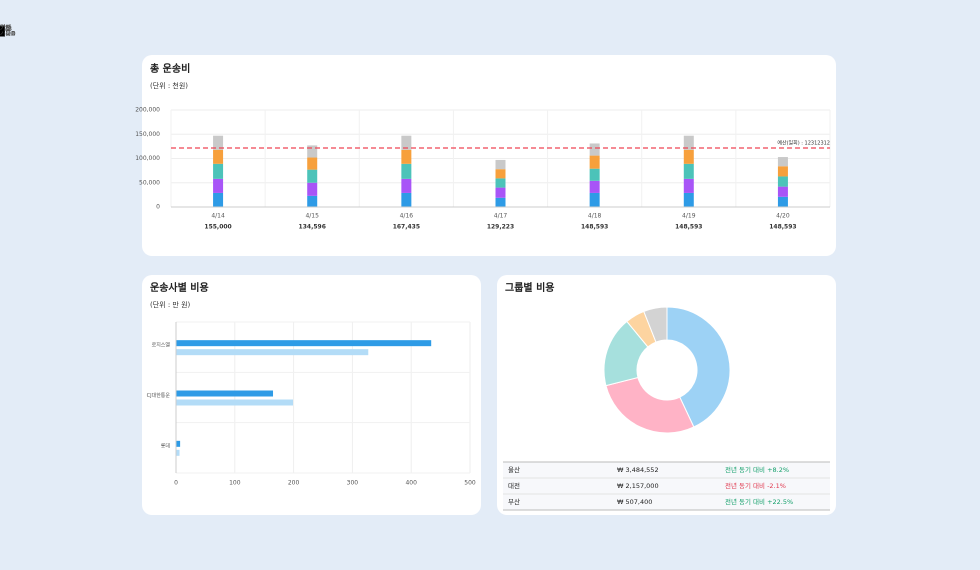 The height and width of the screenshot is (570, 980). I want to click on legend-label: 그룹B, so click(7, 34).